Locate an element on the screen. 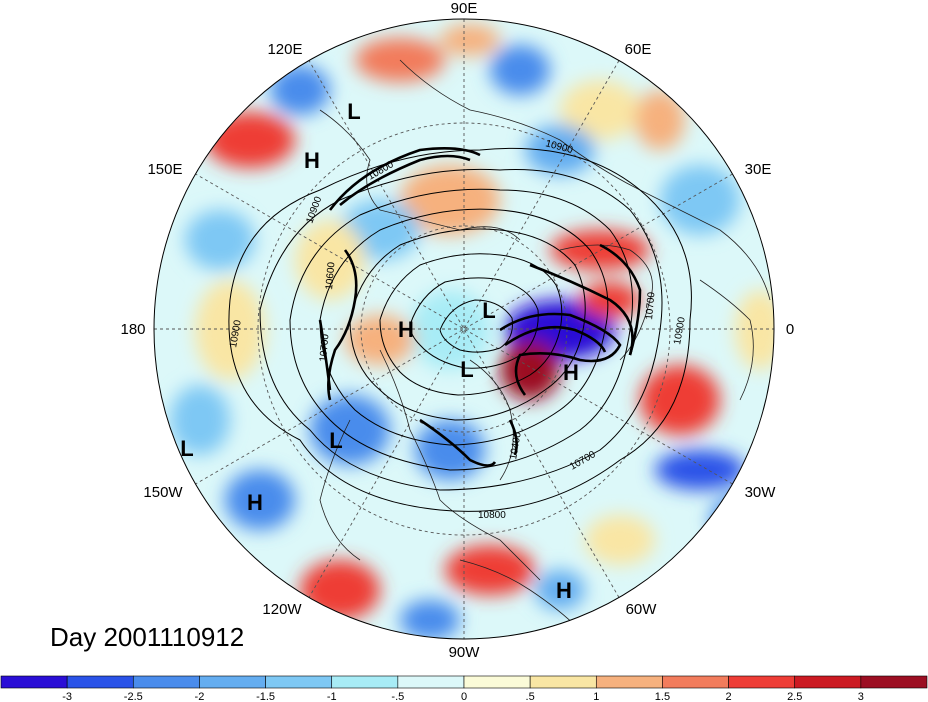 This screenshot has width=928, height=702. contour-label: 10600 is located at coordinates (330, 275).